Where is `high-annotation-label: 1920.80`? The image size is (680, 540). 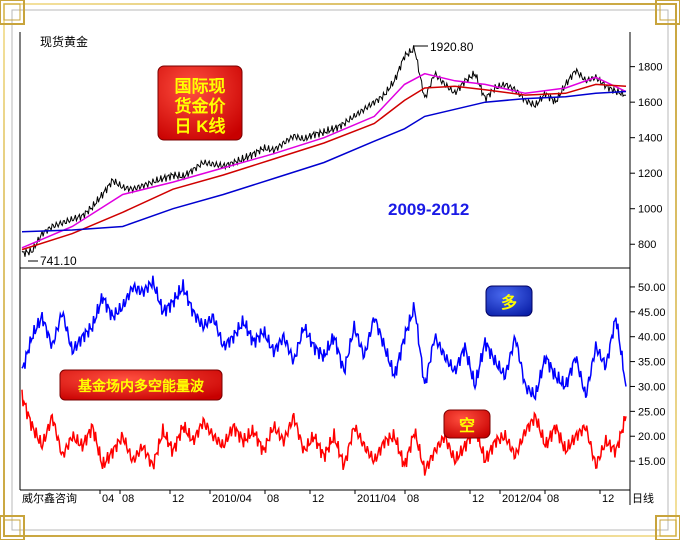
high-annotation-label: 1920.80 is located at coordinates (452, 47).